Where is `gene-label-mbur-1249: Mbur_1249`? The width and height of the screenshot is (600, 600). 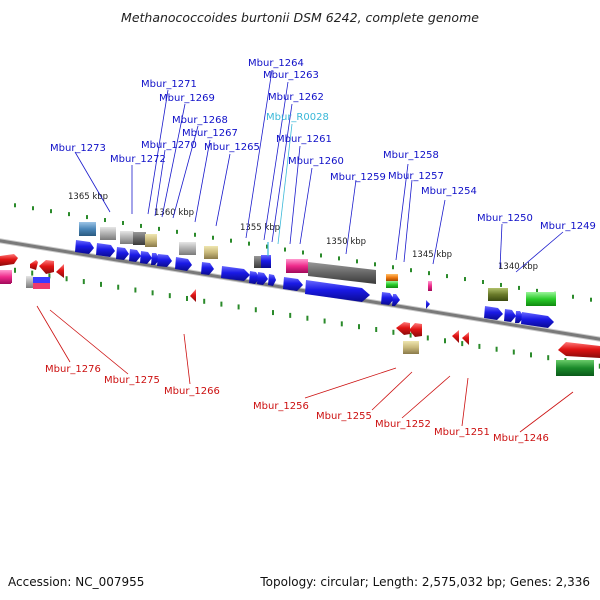 gene-label-mbur-1249: Mbur_1249 is located at coordinates (568, 226).